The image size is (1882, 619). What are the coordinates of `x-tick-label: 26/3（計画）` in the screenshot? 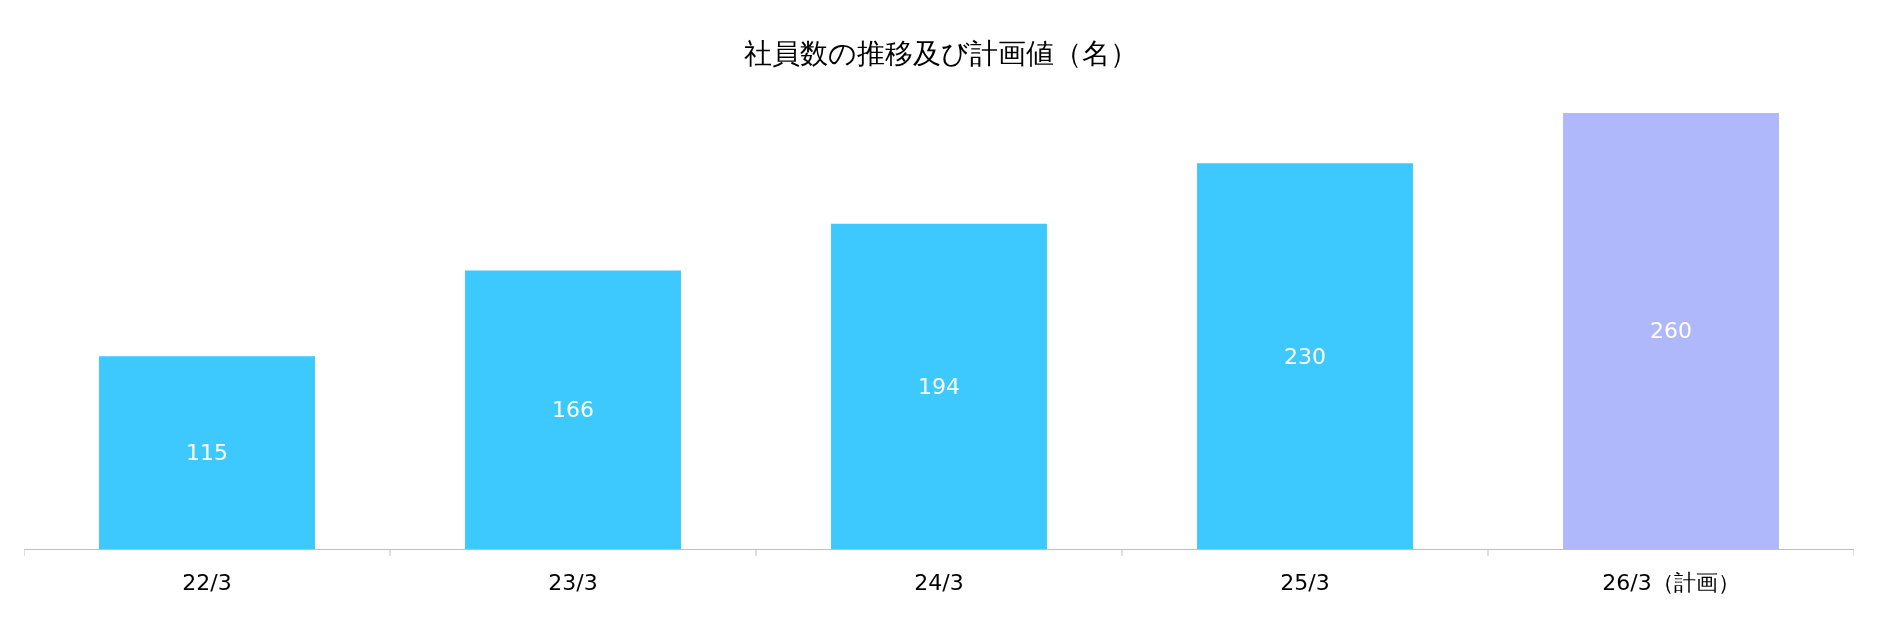 It's located at (1671, 583).